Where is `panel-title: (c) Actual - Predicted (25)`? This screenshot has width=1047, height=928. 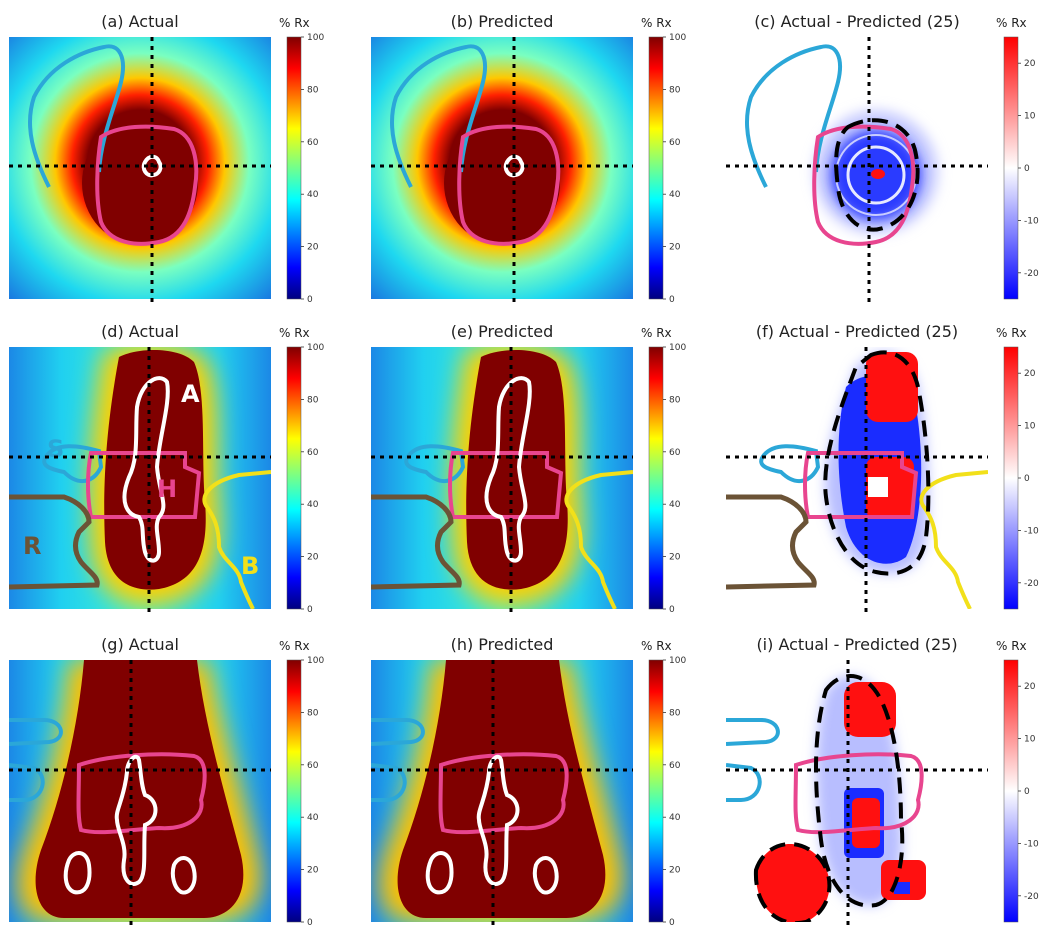 panel-title: (c) Actual - Predicted (25) is located at coordinates (856, 21).